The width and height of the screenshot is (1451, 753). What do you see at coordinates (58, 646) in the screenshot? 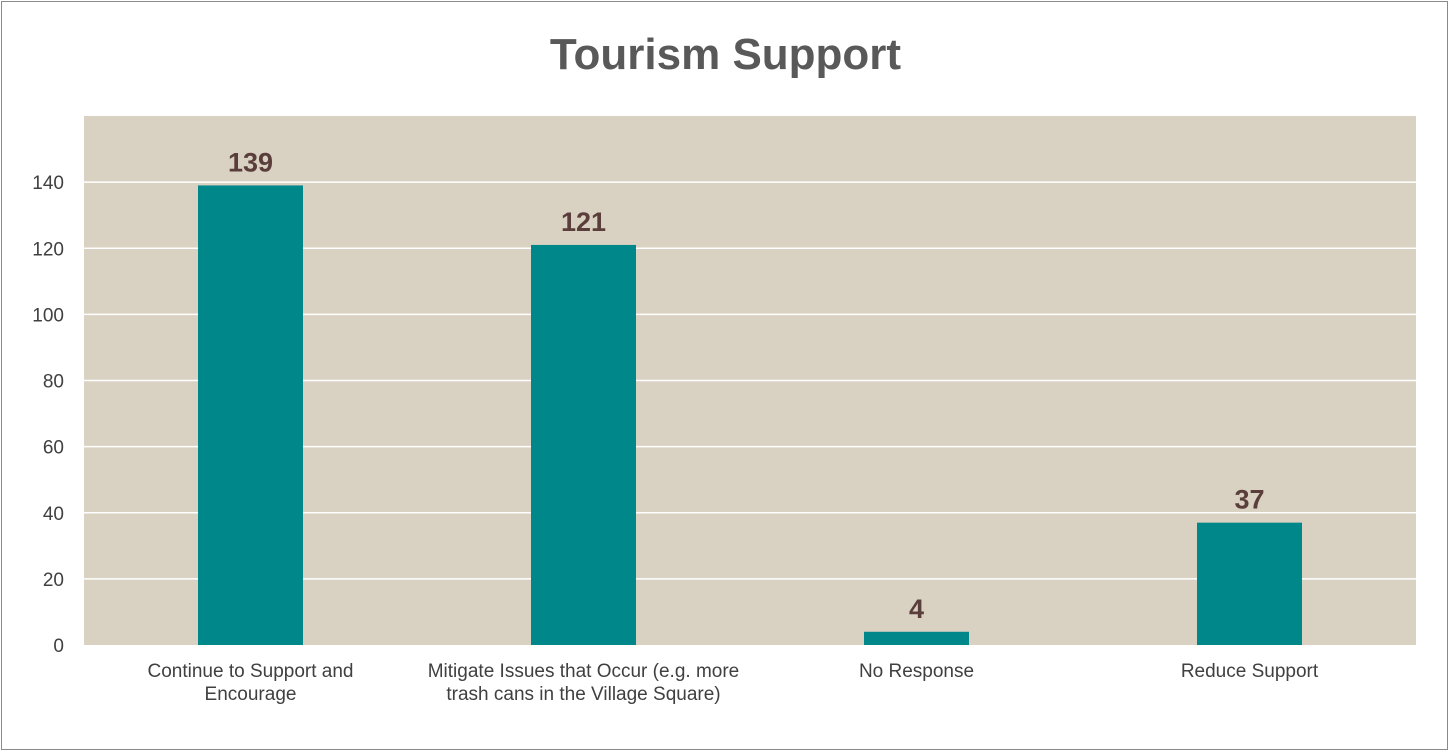
I see `y-tick-label: 0` at bounding box center [58, 646].